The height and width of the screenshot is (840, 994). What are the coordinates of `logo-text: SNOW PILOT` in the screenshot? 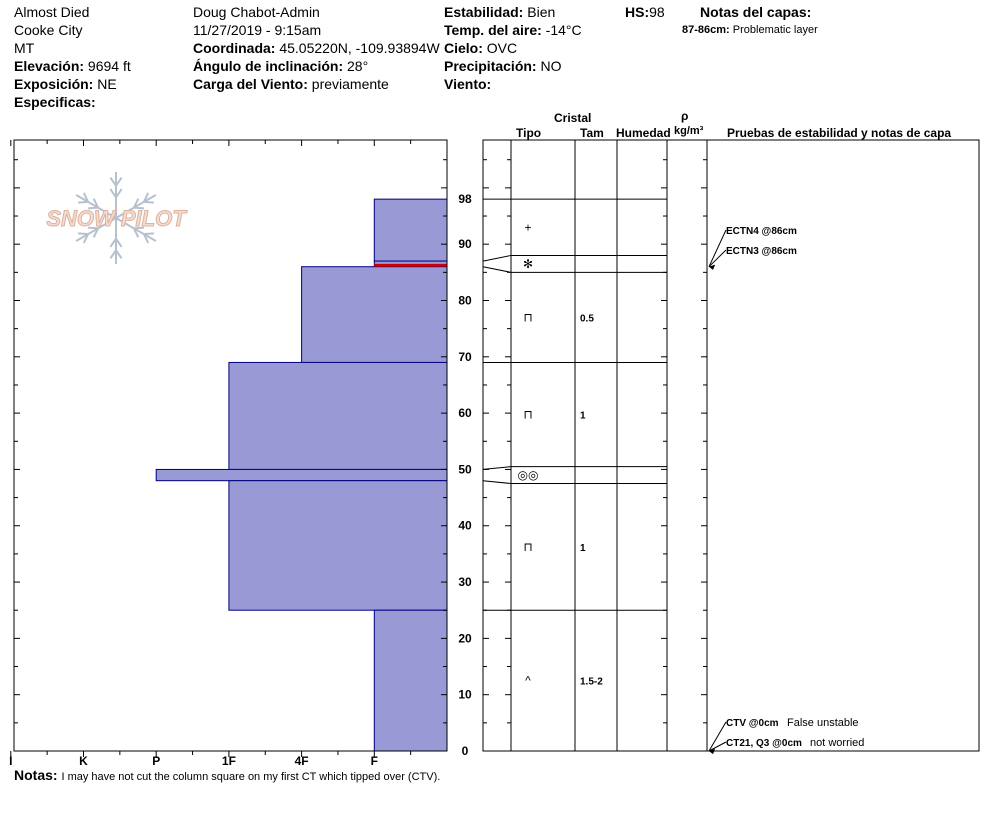 It's located at (116, 218).